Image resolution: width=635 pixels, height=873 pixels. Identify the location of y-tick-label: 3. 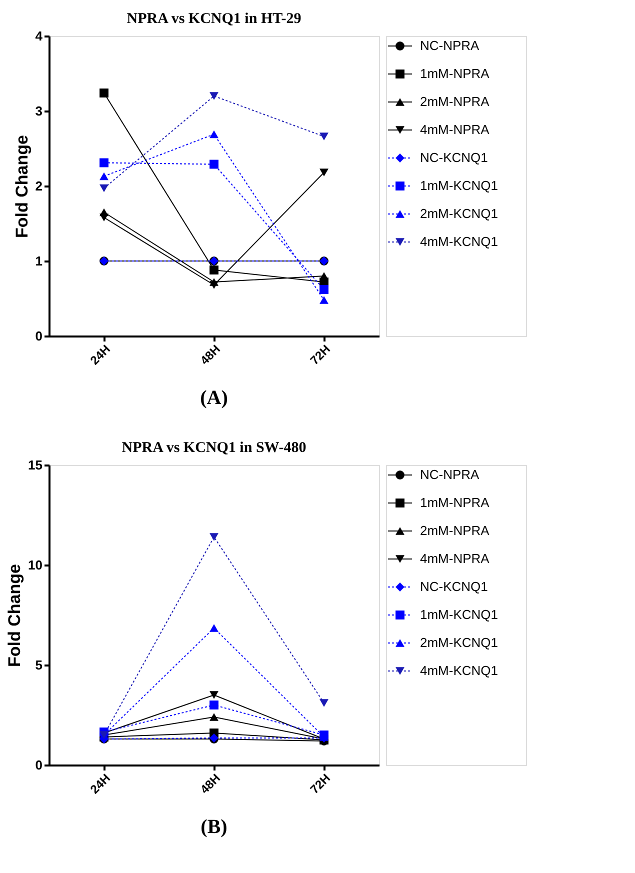
(38, 111).